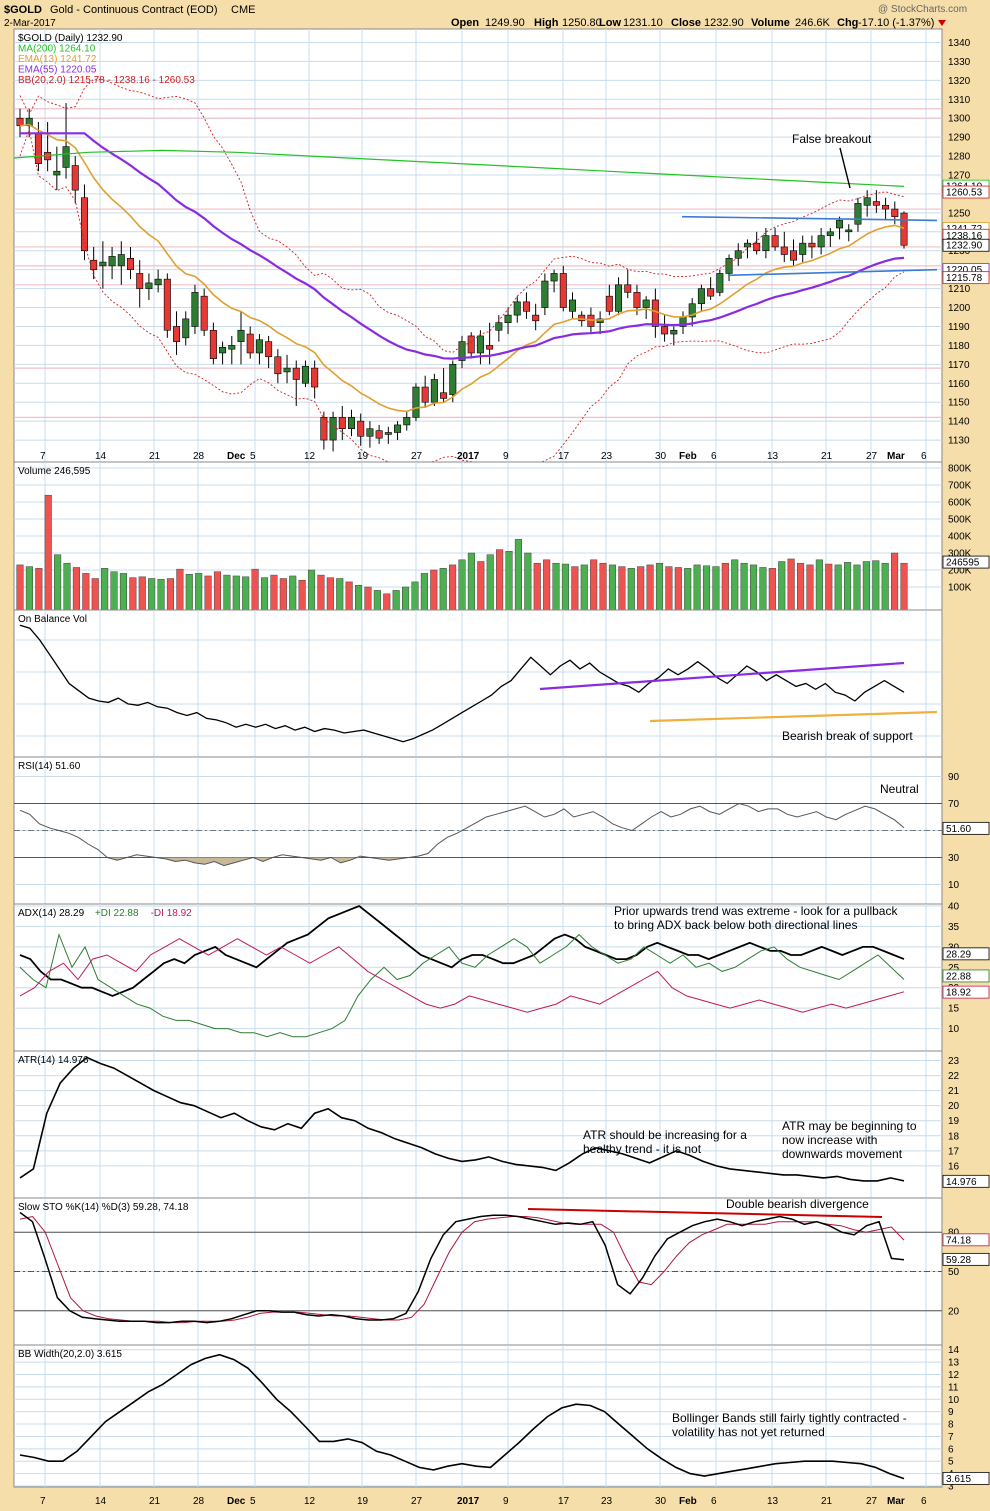 The image size is (990, 1511). What do you see at coordinates (417, 456) in the screenshot?
I see `xtick-price-8: 27` at bounding box center [417, 456].